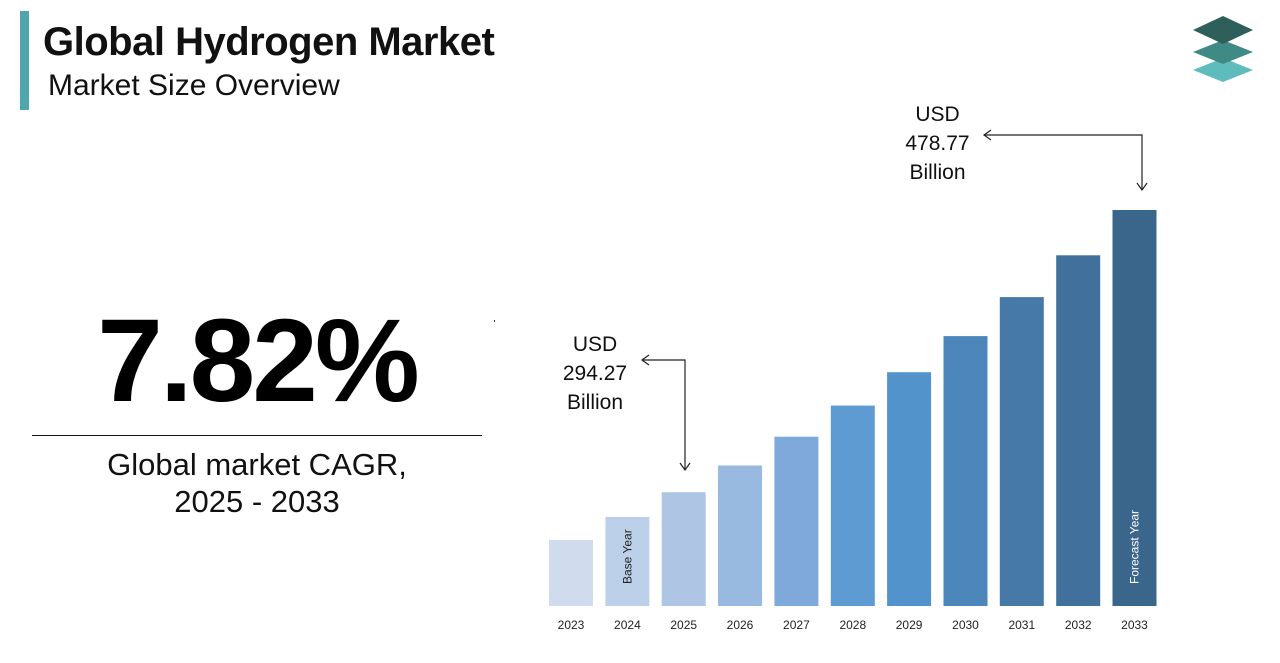  What do you see at coordinates (1142, 187) in the screenshot?
I see `callout-arrow-2033-head-end` at bounding box center [1142, 187].